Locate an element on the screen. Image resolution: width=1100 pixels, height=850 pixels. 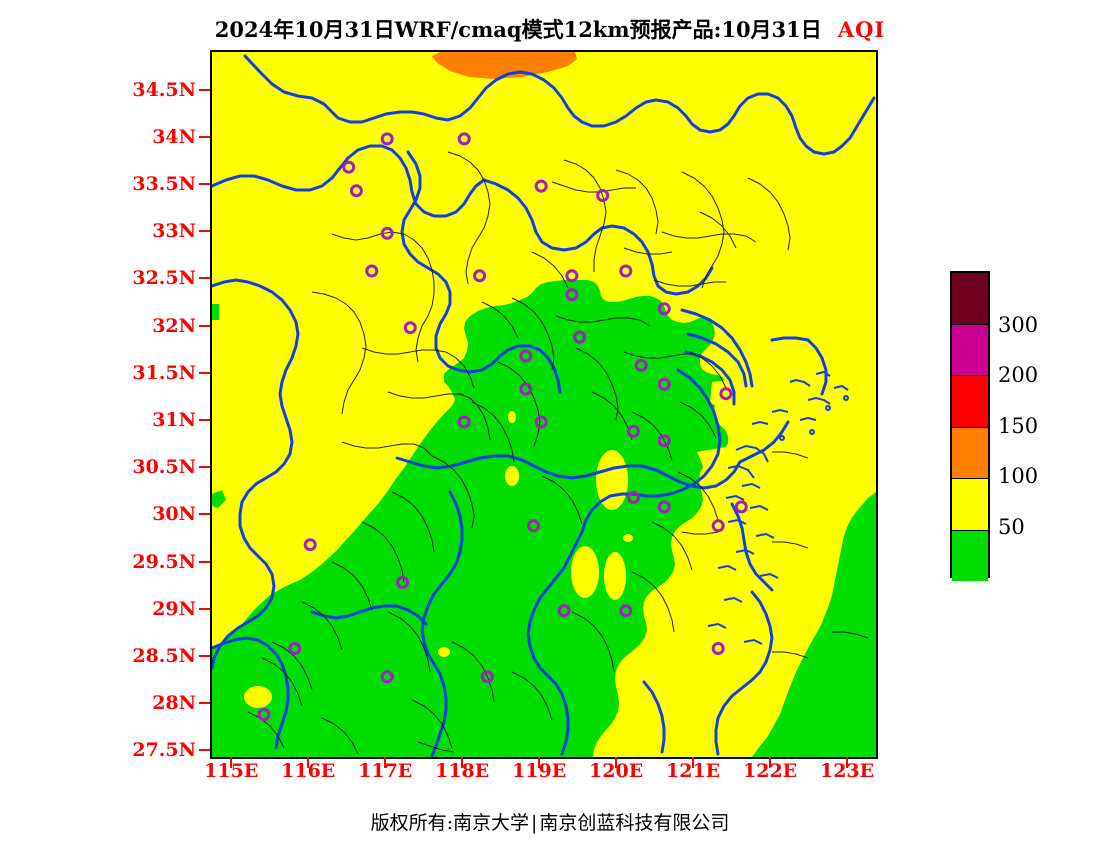
y-axis-tick-label: 31N is located at coordinates (174, 420).